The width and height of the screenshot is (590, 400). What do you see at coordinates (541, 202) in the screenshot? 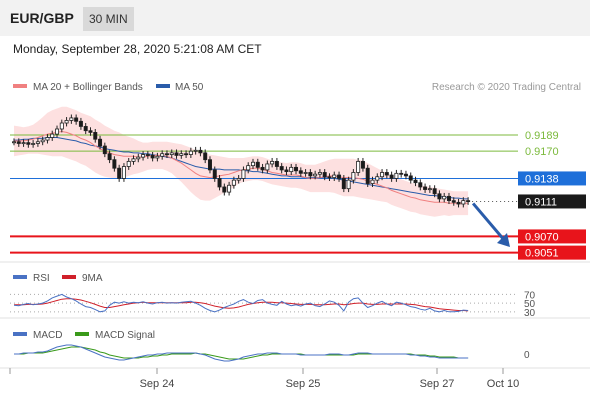
I see `level-label-0.9111: 0.9111` at bounding box center [541, 202].